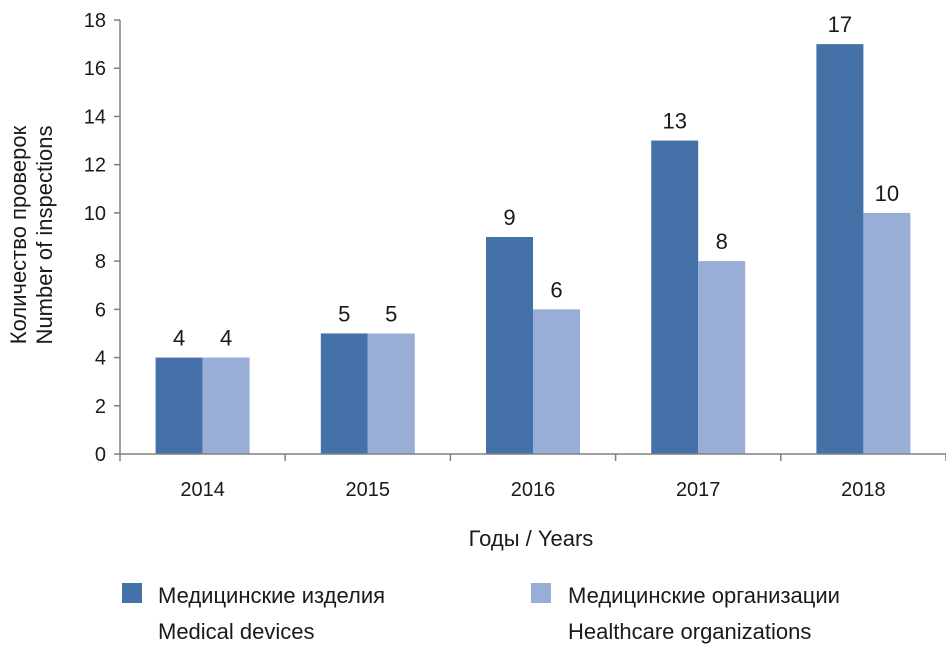 Image resolution: width=946 pixels, height=648 pixels. What do you see at coordinates (532, 477) in the screenshot?
I see `x-axis-ticks: 2014 2015 2016 2017 2018` at bounding box center [532, 477].